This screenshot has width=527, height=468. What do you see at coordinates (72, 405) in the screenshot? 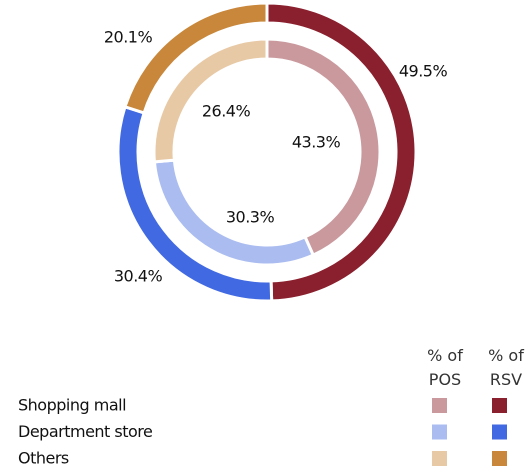
I see `legend-label: Shopping mall` at bounding box center [72, 405].